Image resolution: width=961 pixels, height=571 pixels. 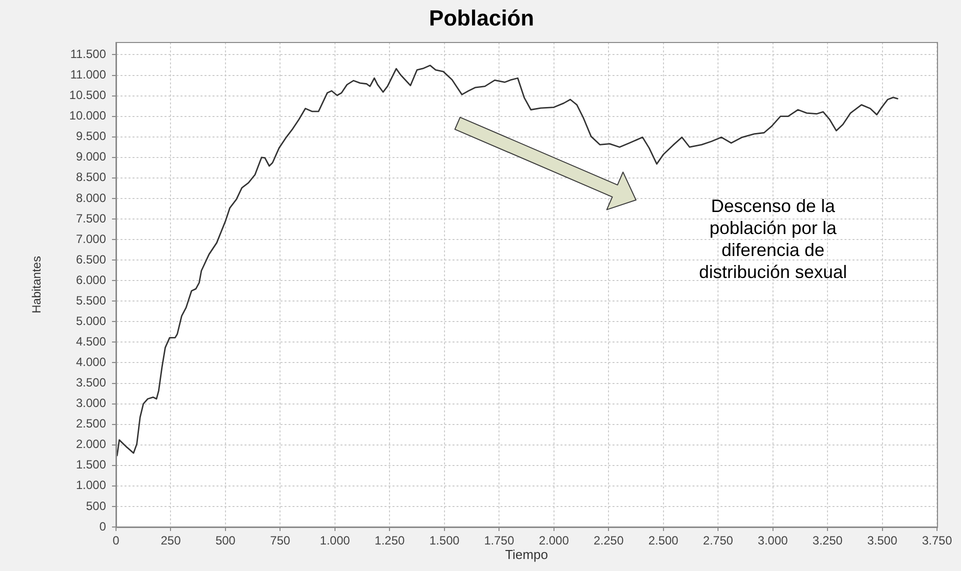 What do you see at coordinates (937, 541) in the screenshot?
I see `x-tick-label: 3.750` at bounding box center [937, 541].